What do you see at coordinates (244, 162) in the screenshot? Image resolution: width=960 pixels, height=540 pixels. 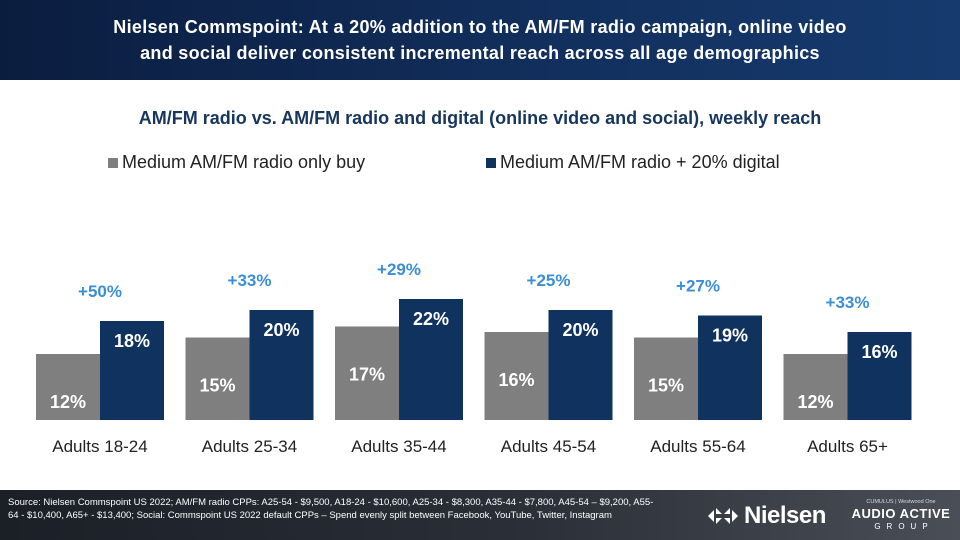 I see `legend-label-radio-only: Medium AM/FM radio only buy` at bounding box center [244, 162].